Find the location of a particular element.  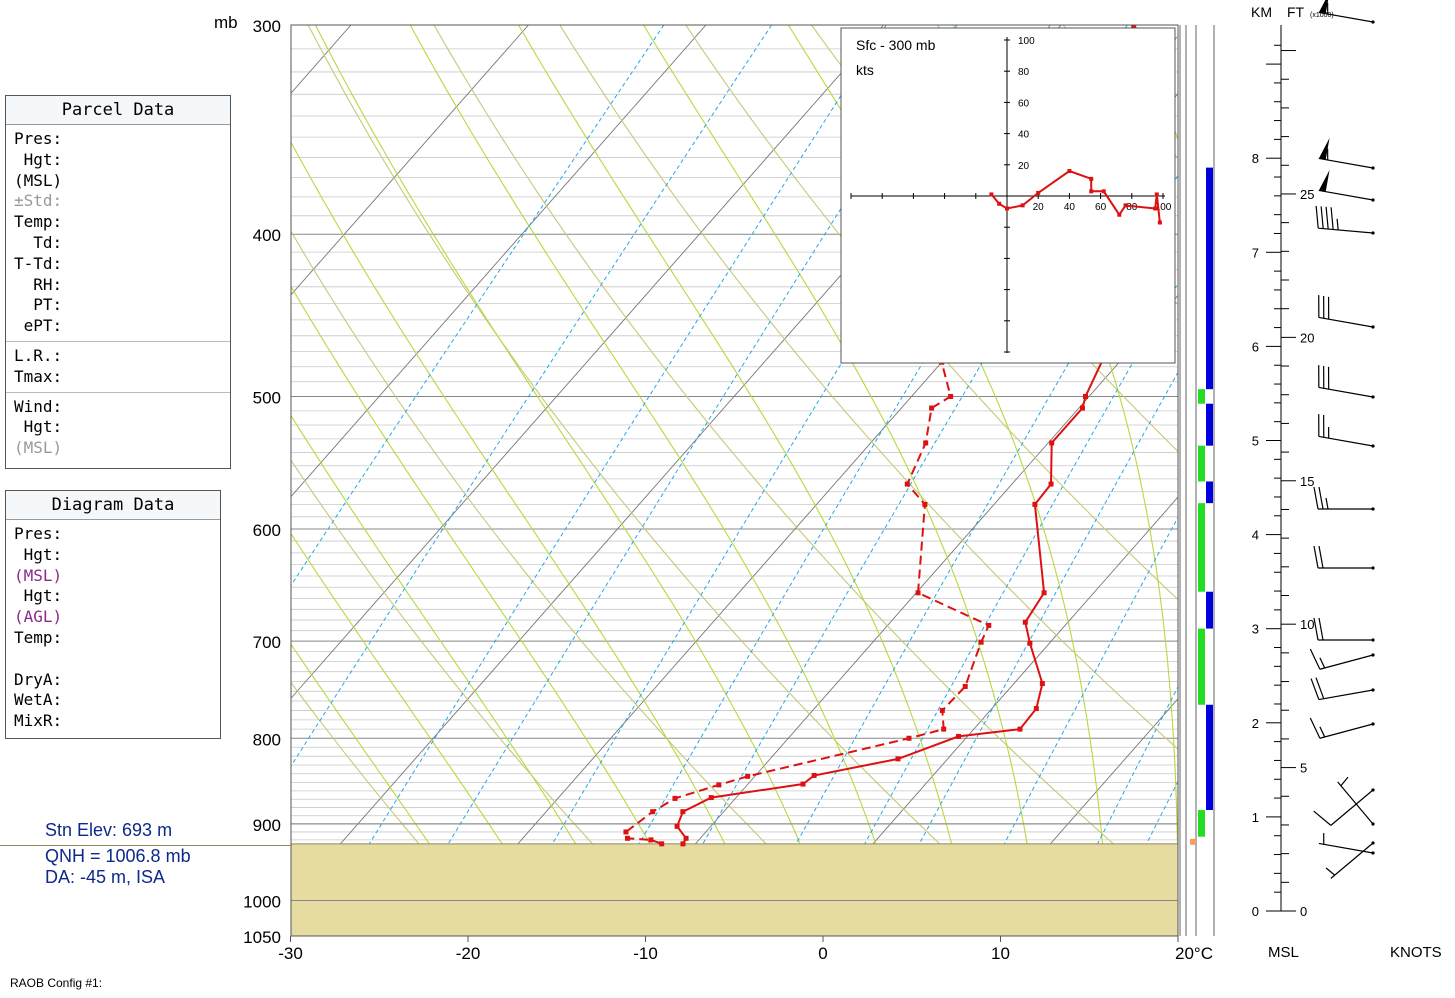

station-elevation: Stn Elev: 693 m is located at coordinates (109, 830).